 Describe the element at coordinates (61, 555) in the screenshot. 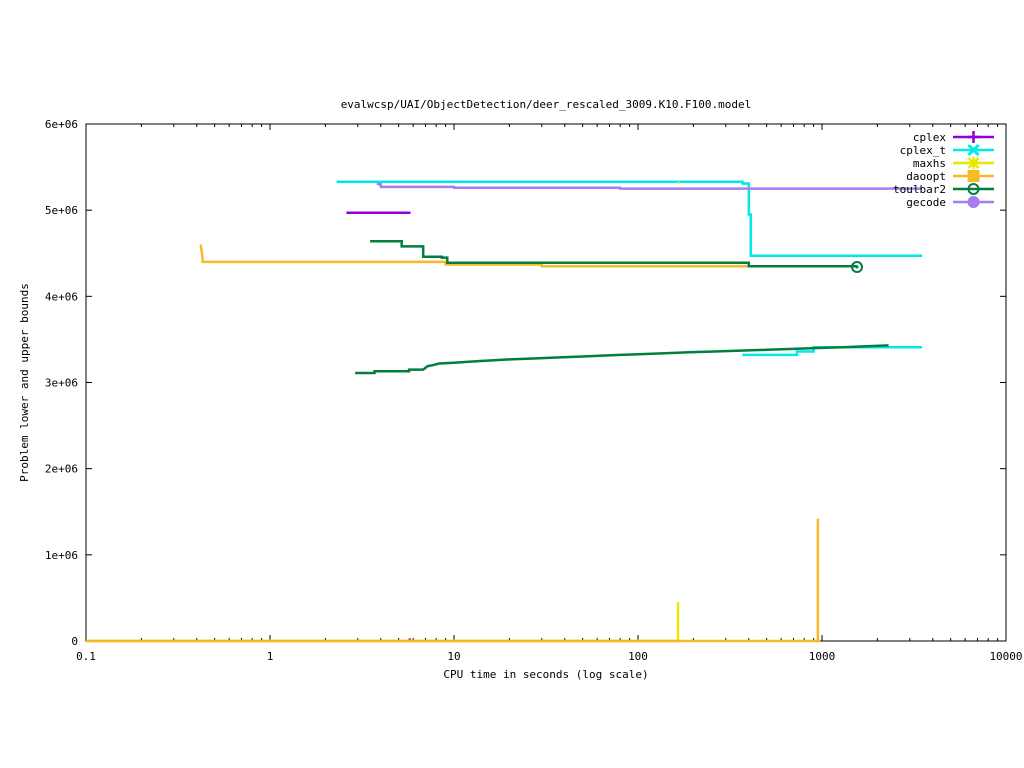

I see `y-tick-label: 1e+06` at that location.